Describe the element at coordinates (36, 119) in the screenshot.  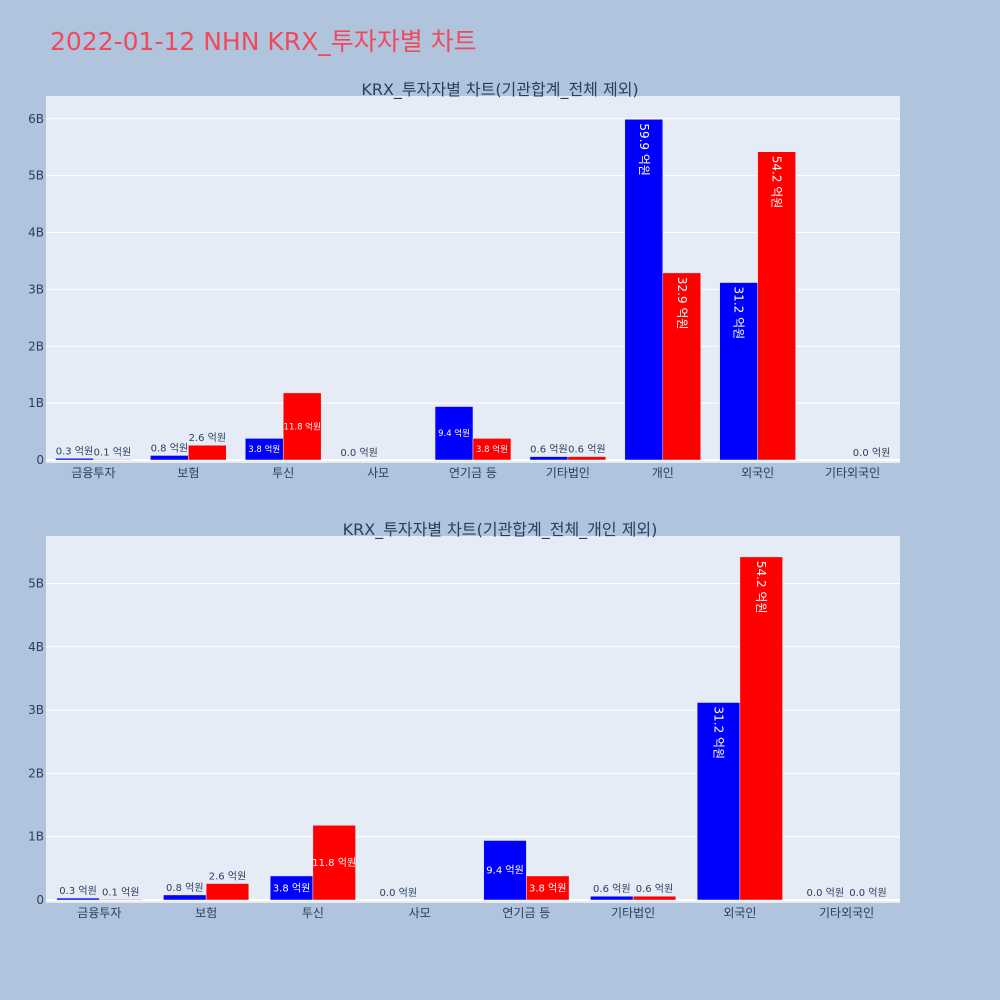
I see `y-tick-label: 6B` at that location.